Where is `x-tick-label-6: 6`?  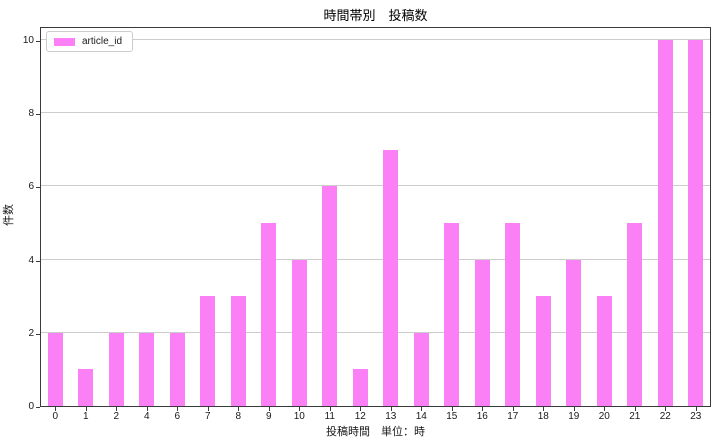 x-tick-label-6: 6 is located at coordinates (177, 416).